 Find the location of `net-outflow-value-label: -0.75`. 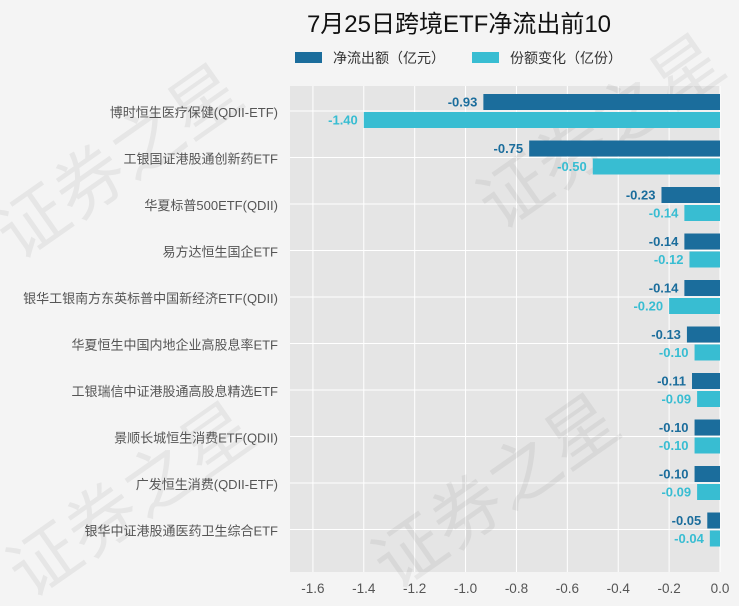

net-outflow-value-label: -0.75 is located at coordinates (509, 148).